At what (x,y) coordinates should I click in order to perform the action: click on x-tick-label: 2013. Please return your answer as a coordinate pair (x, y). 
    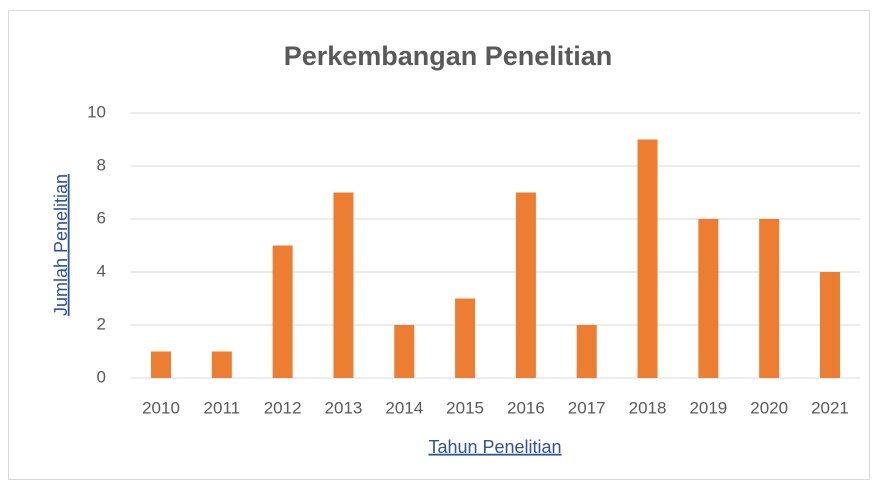
    Looking at the image, I should click on (344, 407).